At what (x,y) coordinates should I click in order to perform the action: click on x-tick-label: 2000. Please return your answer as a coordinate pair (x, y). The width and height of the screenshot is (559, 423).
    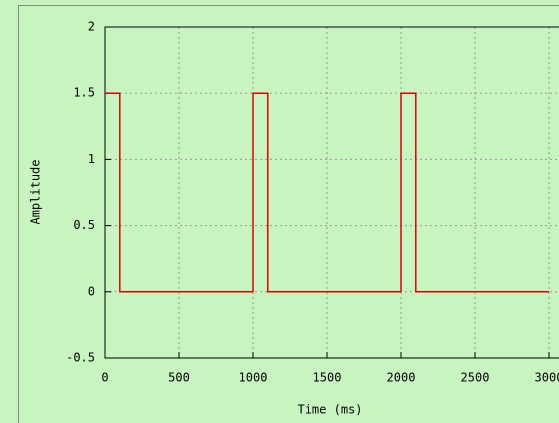
    Looking at the image, I should click on (401, 378).